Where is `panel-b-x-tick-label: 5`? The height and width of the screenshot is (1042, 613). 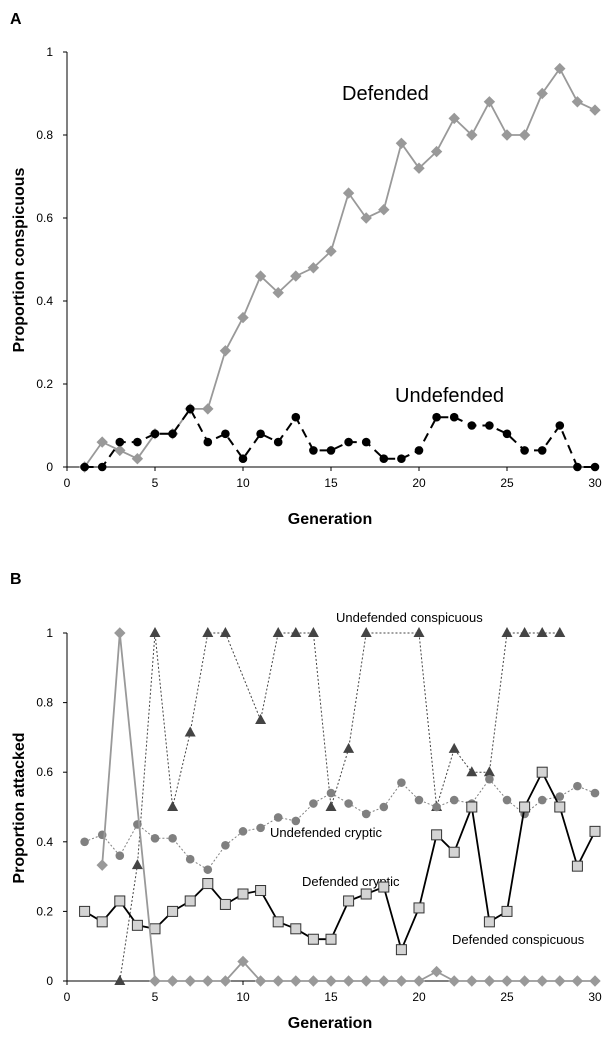
panel-b-x-tick-label: 5 is located at coordinates (155, 997).